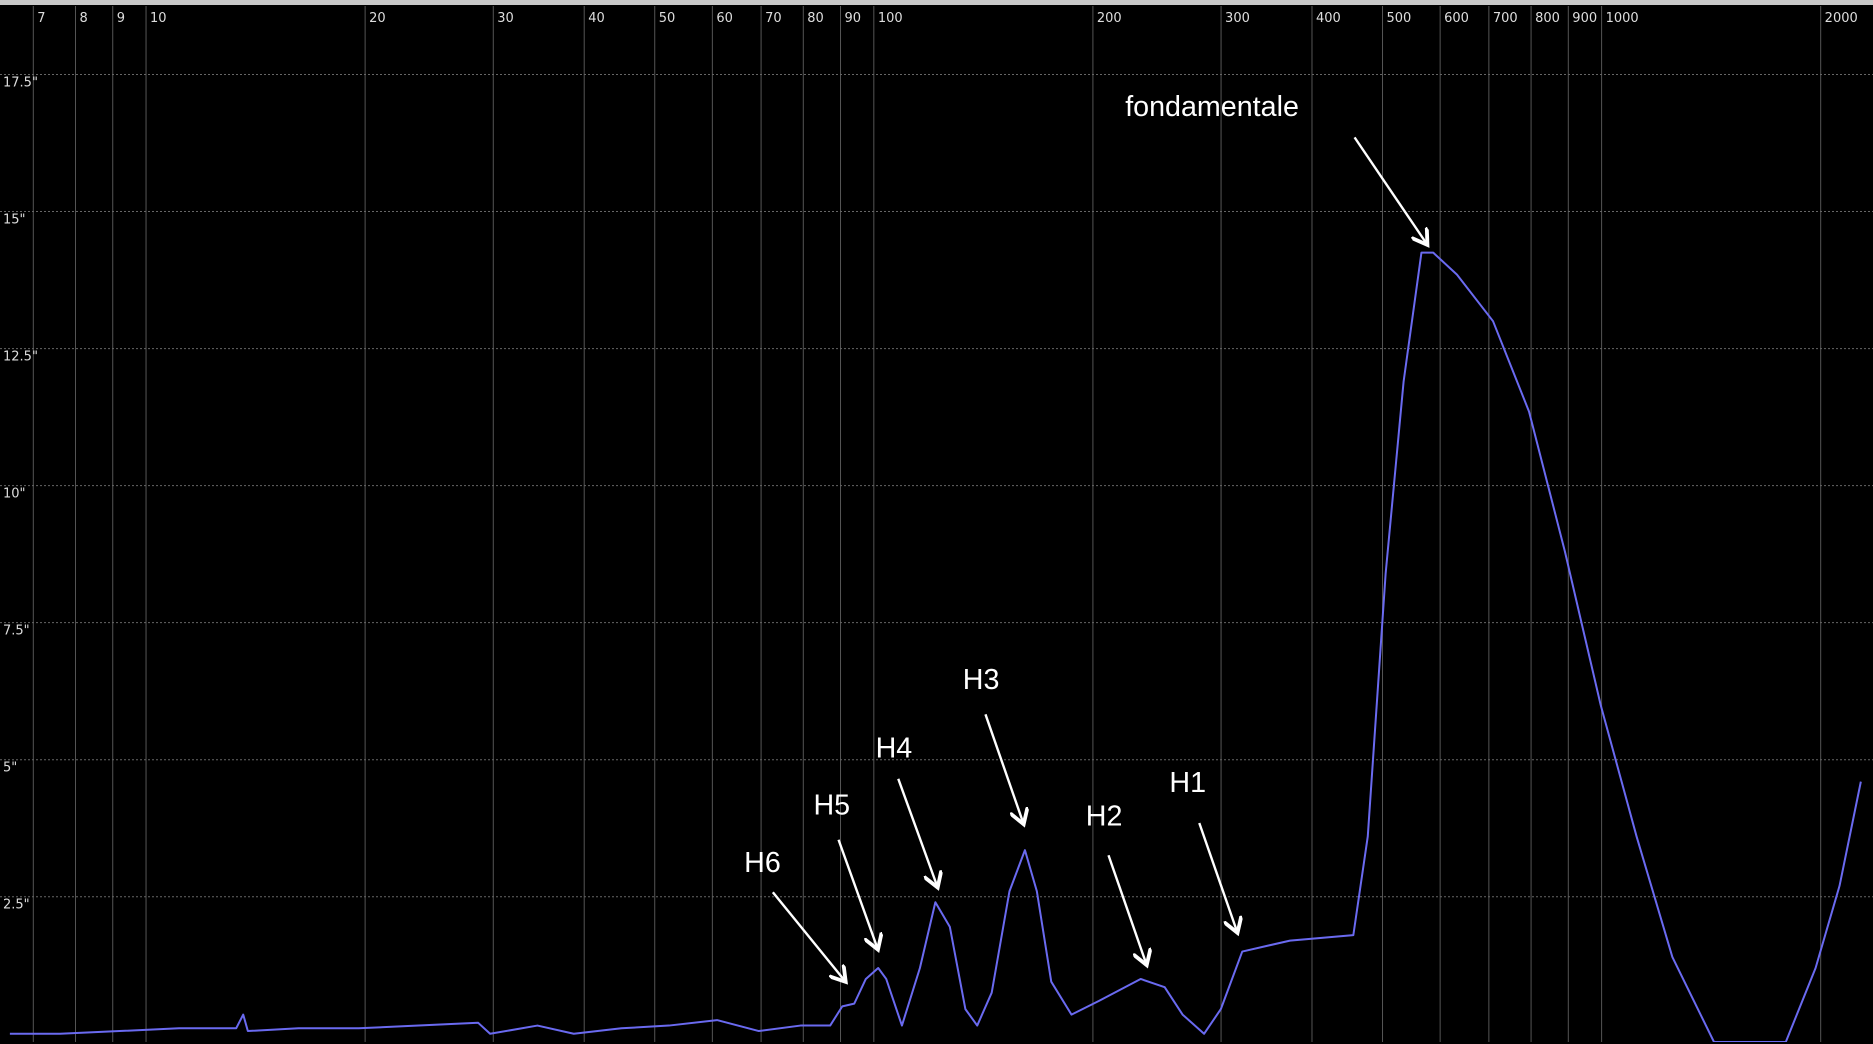  I want to click on x-tick-label: 8, so click(84, 18).